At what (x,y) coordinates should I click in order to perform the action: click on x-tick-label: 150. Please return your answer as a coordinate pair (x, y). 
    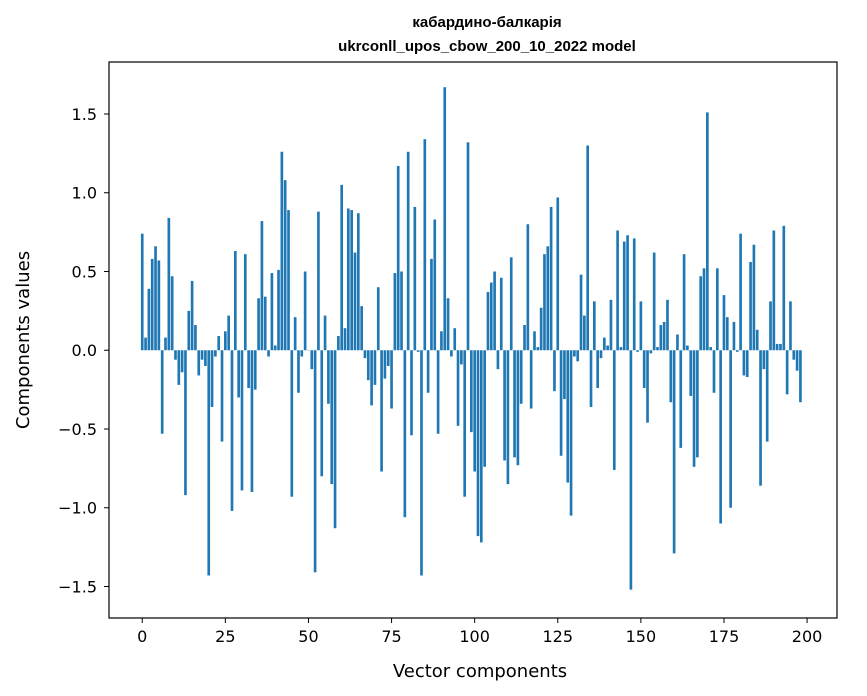
    Looking at the image, I should click on (641, 636).